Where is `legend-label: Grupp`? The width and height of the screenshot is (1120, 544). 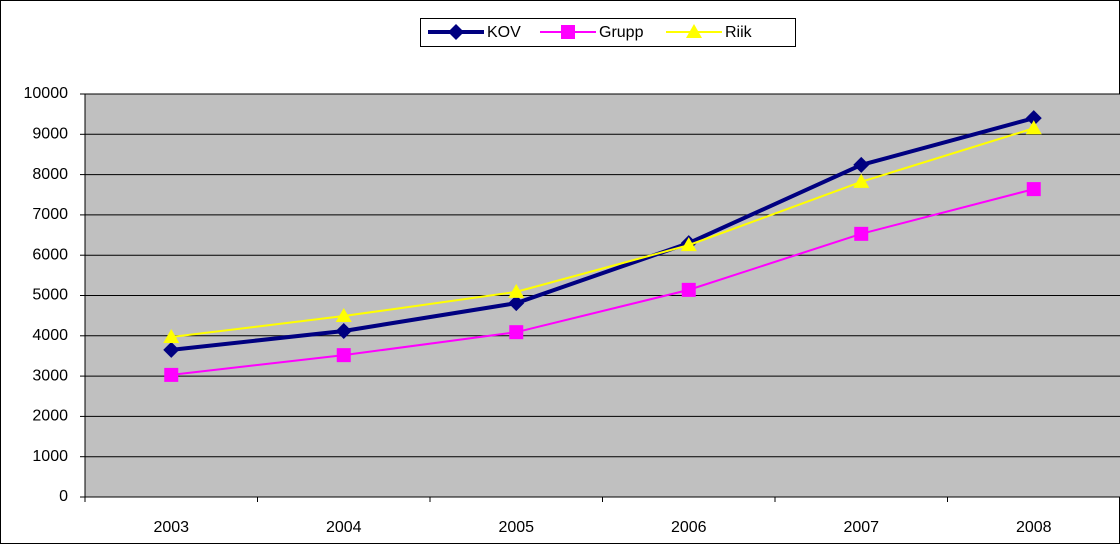
legend-label: Grupp is located at coordinates (621, 32).